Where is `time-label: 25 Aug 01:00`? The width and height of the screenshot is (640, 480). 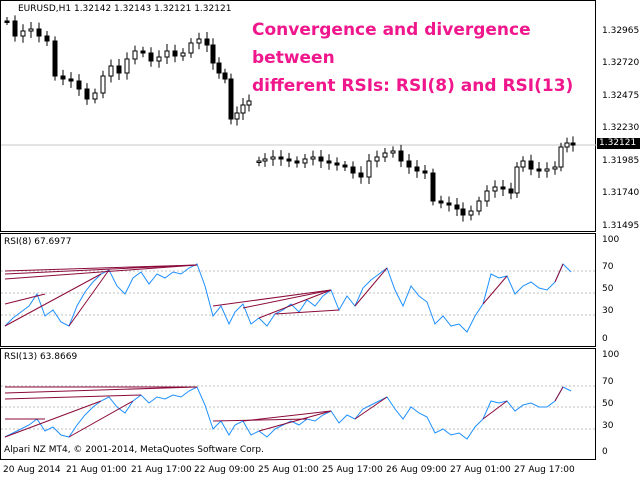 time-label: 25 Aug 01:00 is located at coordinates (288, 470).